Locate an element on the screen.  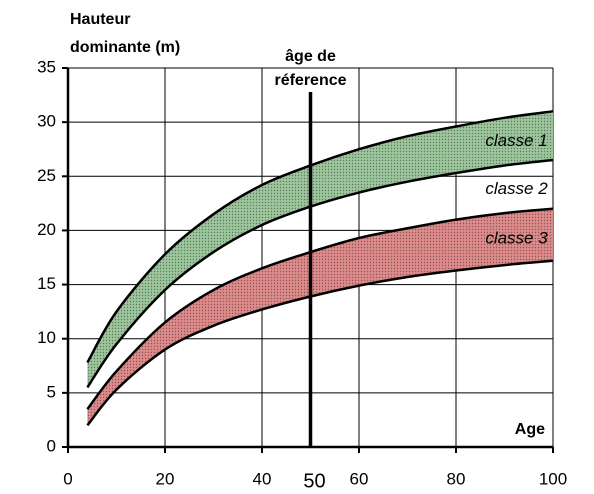
x-tick-label: 40 is located at coordinates (262, 478).